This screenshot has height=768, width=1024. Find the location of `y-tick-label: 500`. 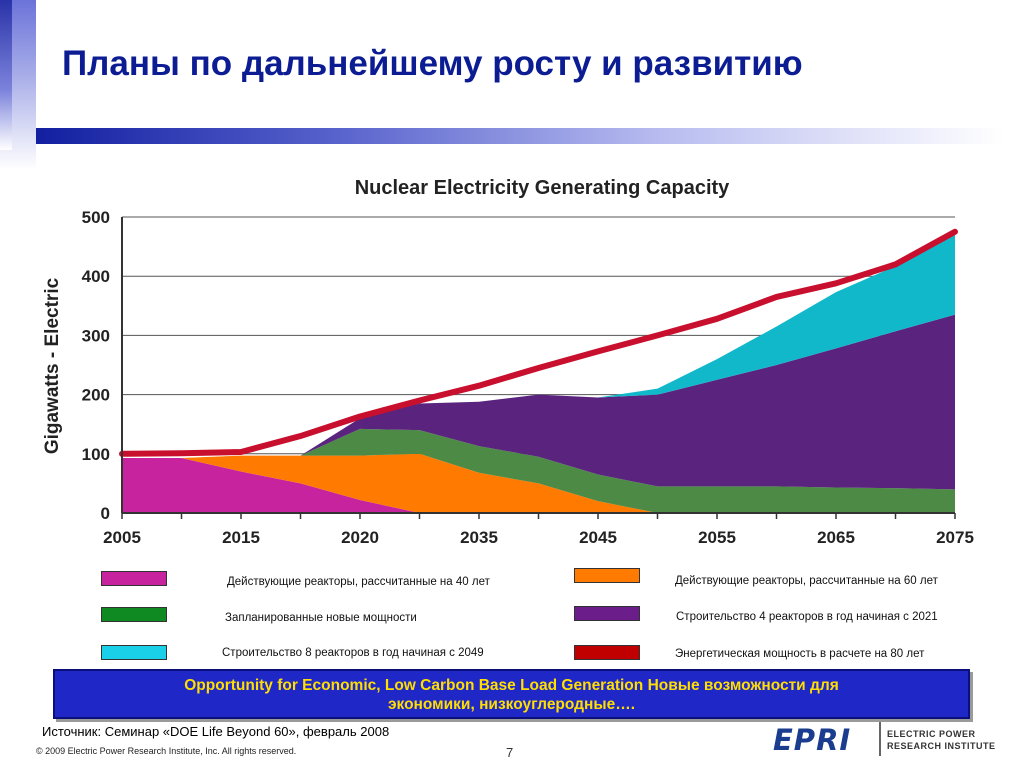

y-tick-label: 500 is located at coordinates (96, 217).